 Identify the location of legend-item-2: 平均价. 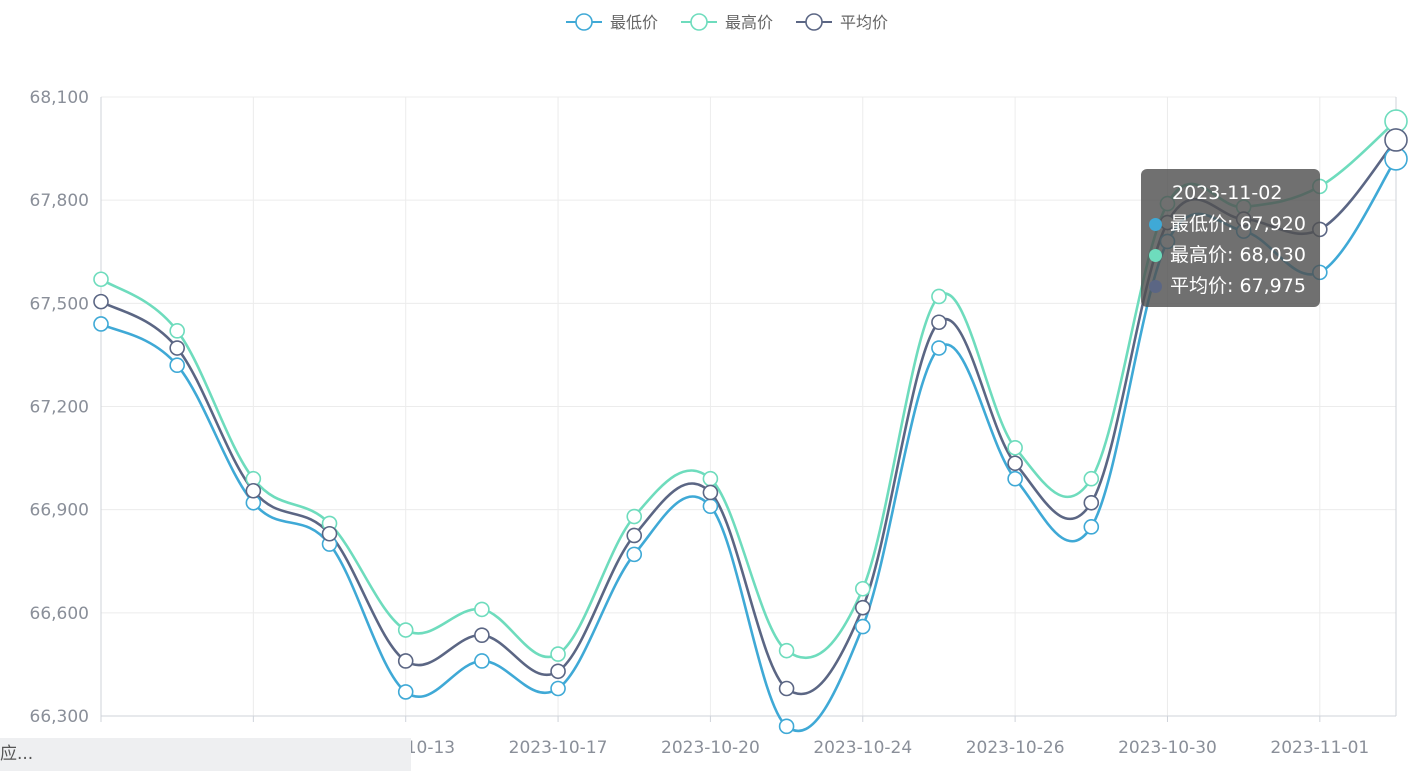
(842, 22).